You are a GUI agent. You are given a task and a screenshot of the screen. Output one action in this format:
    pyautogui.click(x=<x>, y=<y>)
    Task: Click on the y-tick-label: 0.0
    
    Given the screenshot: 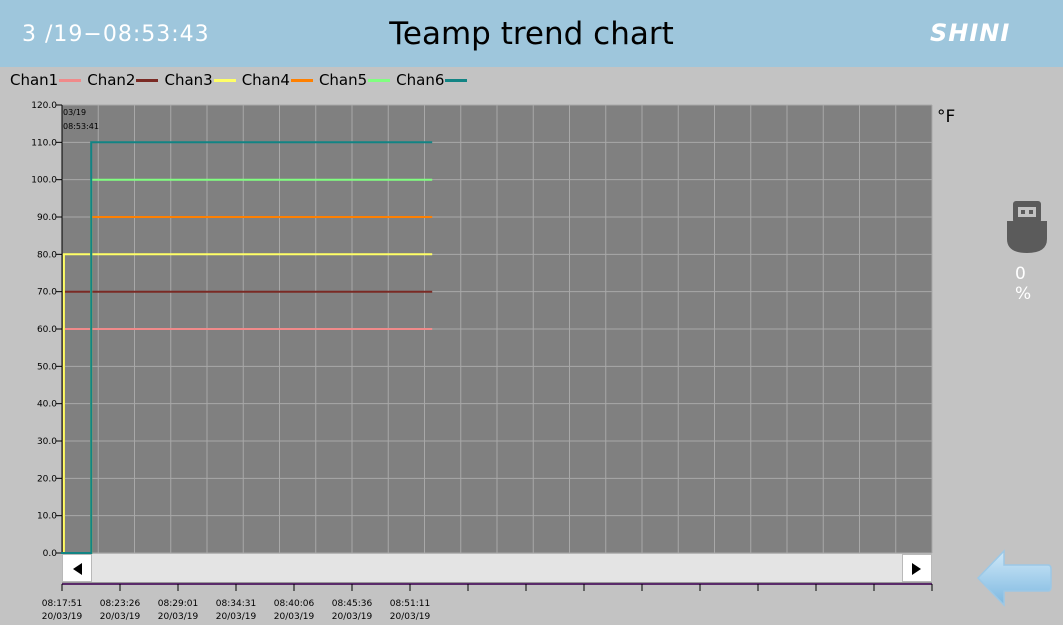 What is the action you would take?
    pyautogui.click(x=50, y=554)
    